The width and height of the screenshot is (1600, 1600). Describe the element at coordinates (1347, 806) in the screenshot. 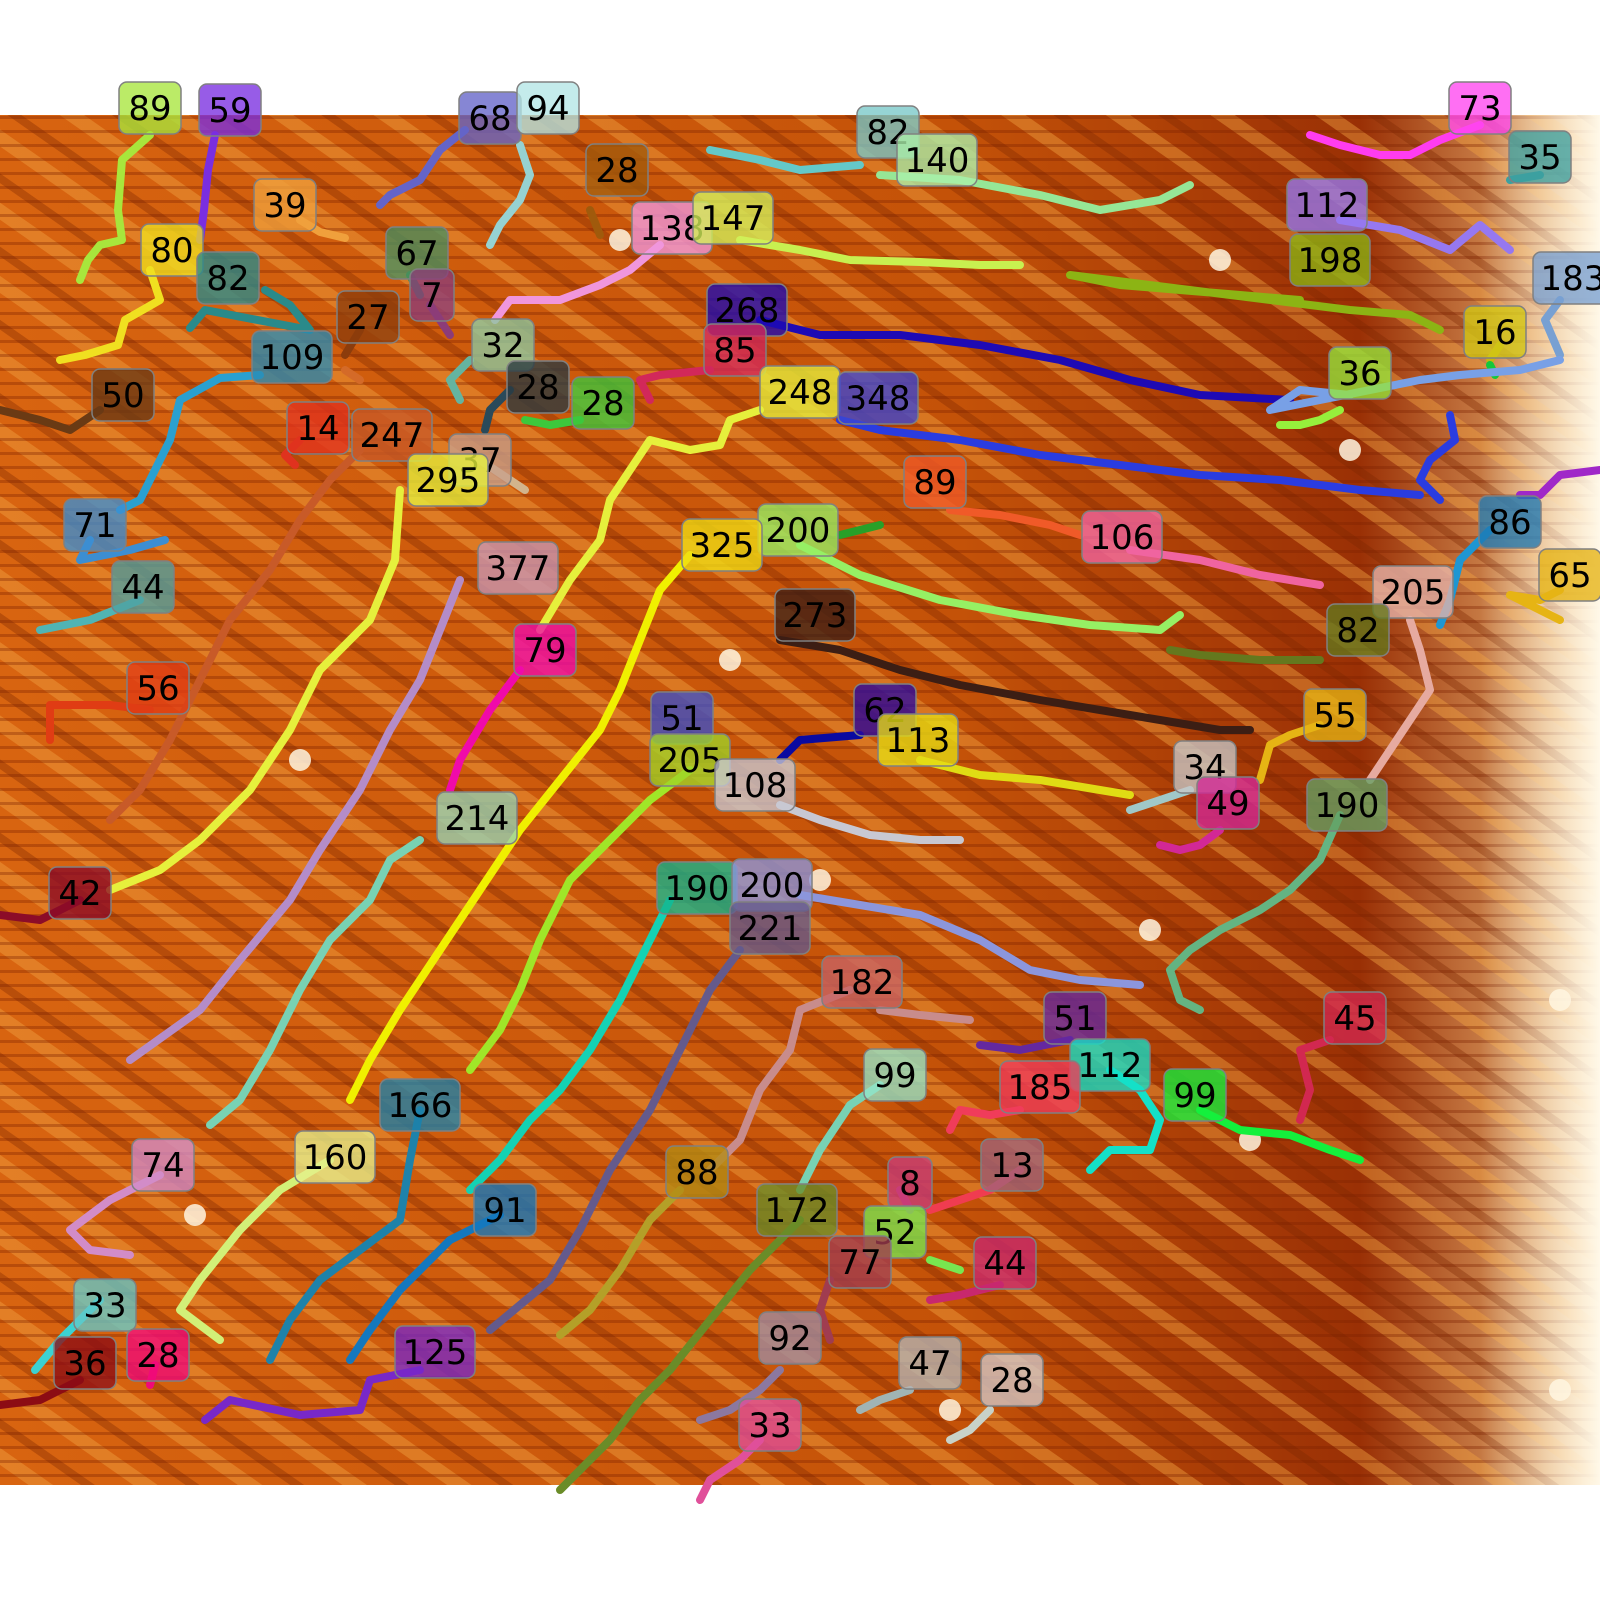

I see `trace-label-text: 190` at that location.